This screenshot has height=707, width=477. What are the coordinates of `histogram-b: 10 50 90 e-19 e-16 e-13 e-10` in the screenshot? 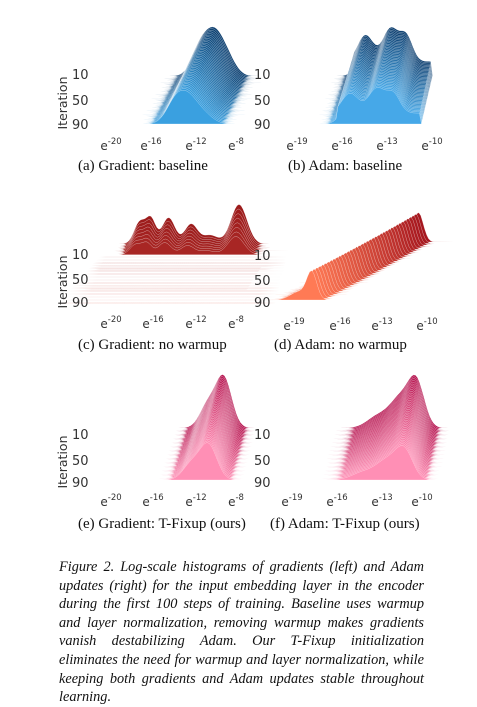 It's located at (362, 86).